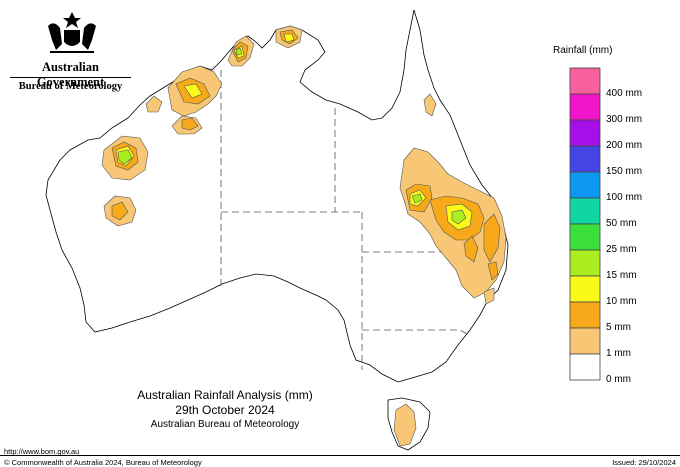  What do you see at coordinates (70, 77) in the screenshot?
I see `logo-divider` at bounding box center [70, 77].